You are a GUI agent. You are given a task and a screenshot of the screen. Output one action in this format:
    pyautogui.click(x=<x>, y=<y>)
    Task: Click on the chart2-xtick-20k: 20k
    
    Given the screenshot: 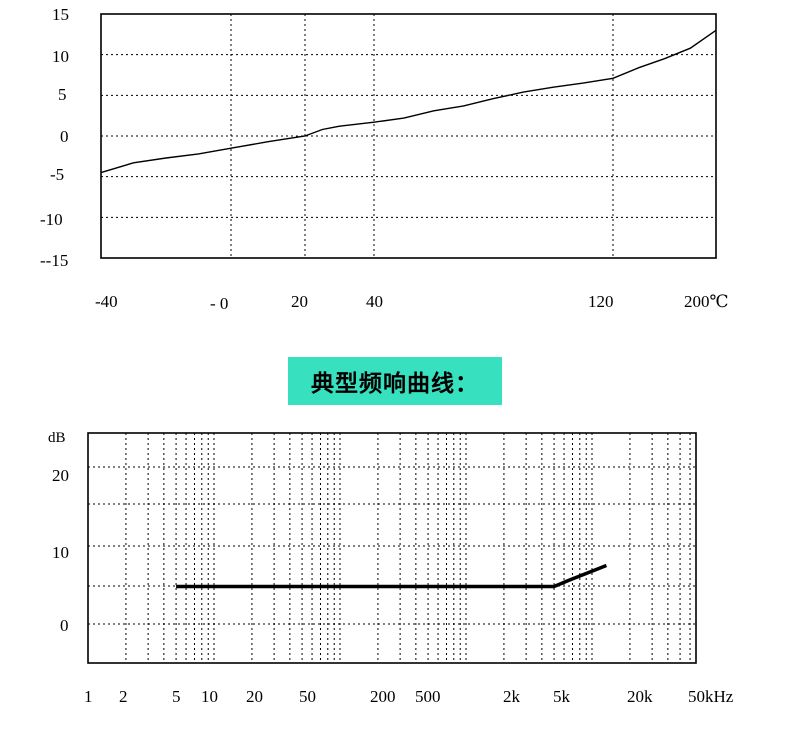 What is the action you would take?
    pyautogui.click(x=640, y=696)
    